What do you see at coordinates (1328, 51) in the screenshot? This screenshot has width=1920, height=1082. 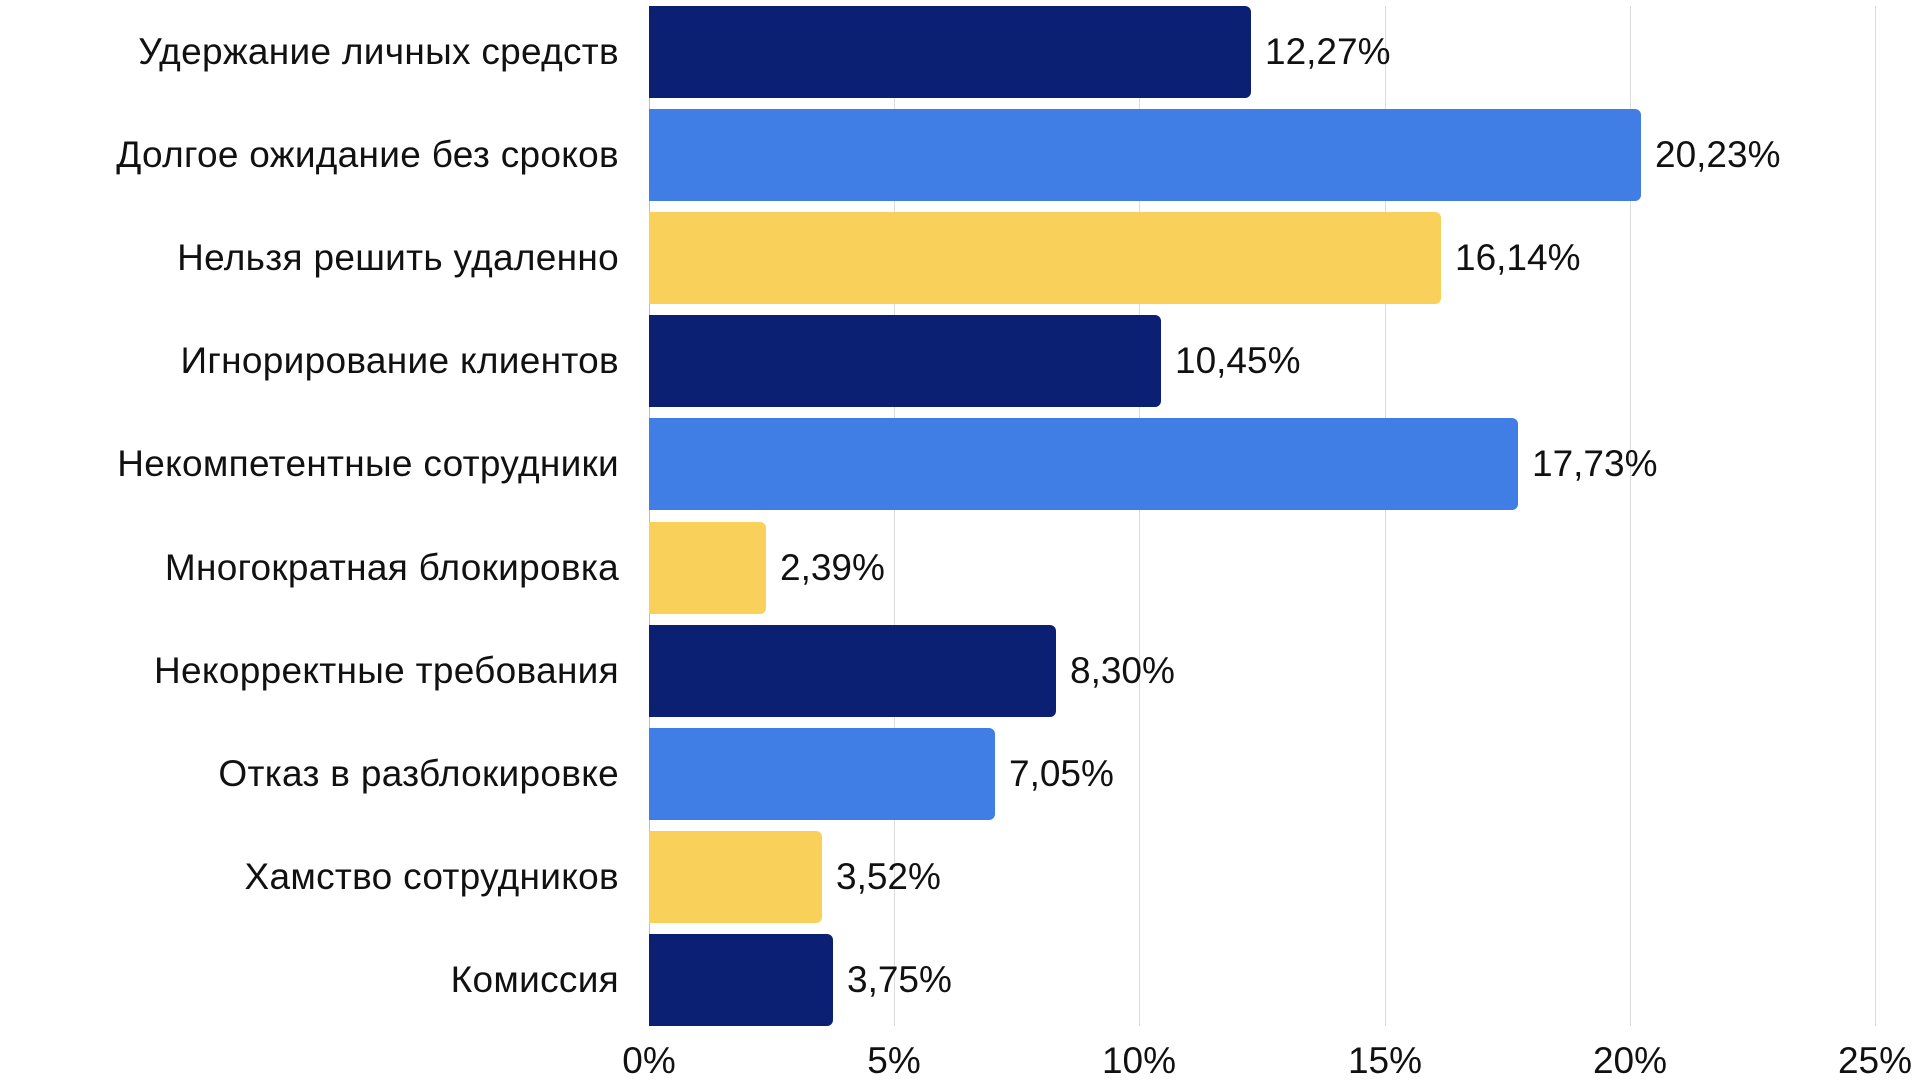 I see `value-label: 12,27%` at bounding box center [1328, 51].